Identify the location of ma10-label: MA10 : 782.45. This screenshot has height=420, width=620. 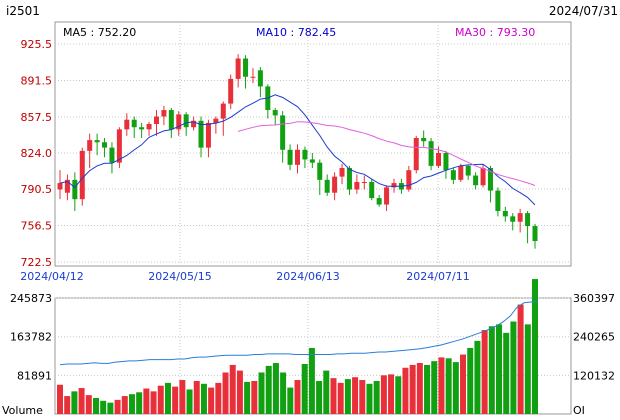
(296, 32).